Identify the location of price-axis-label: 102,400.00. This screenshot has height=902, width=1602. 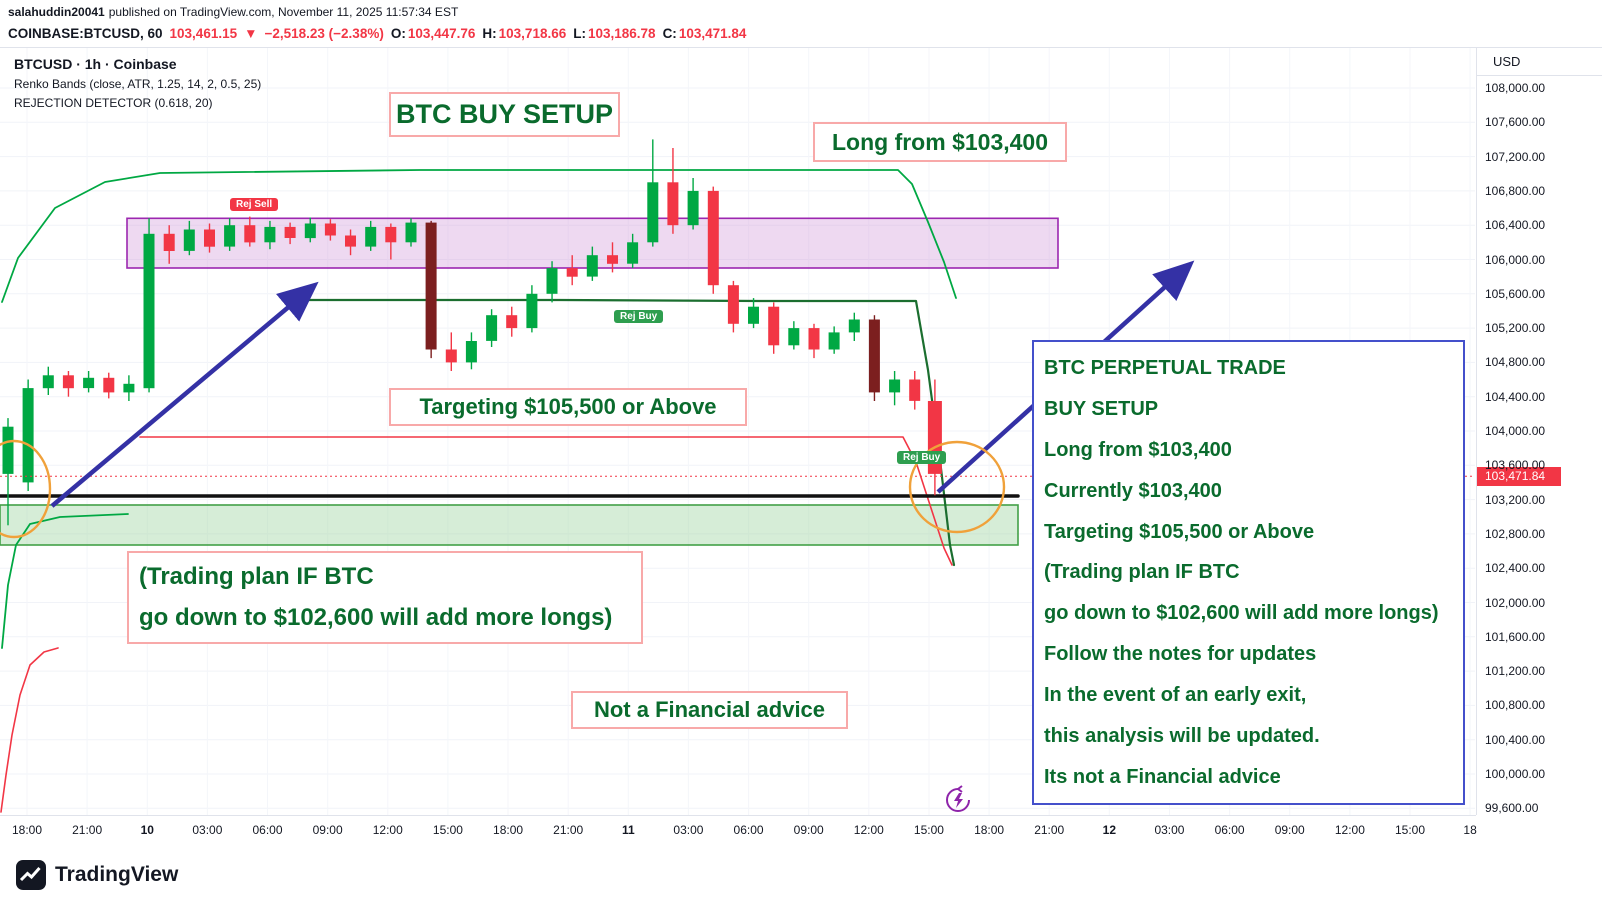
(1515, 568).